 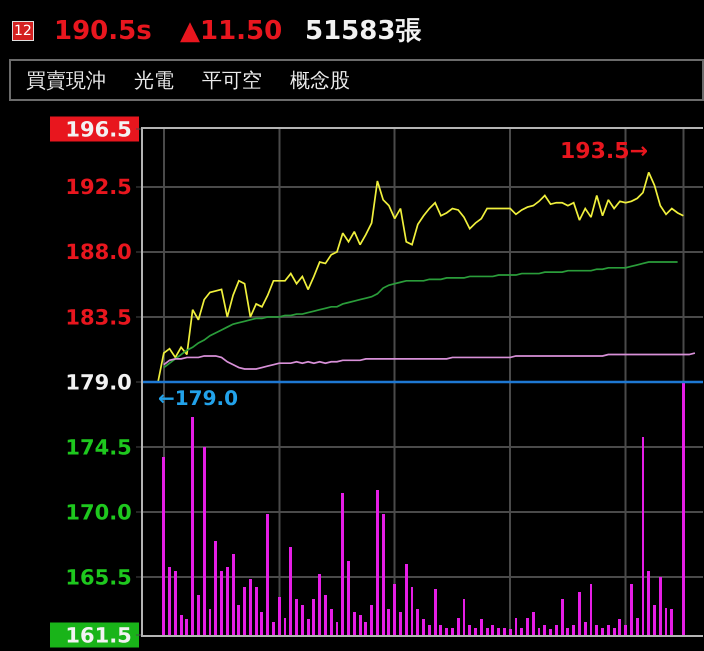 What do you see at coordinates (98, 512) in the screenshot?
I see `y-tick-label: 170.0` at bounding box center [98, 512].